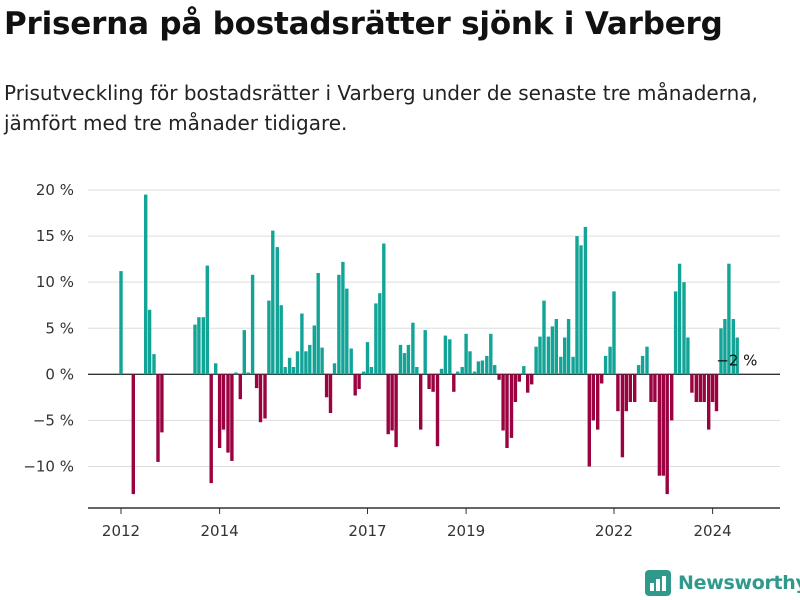  I want to click on y-tick-label: 10 %, so click(55, 282).